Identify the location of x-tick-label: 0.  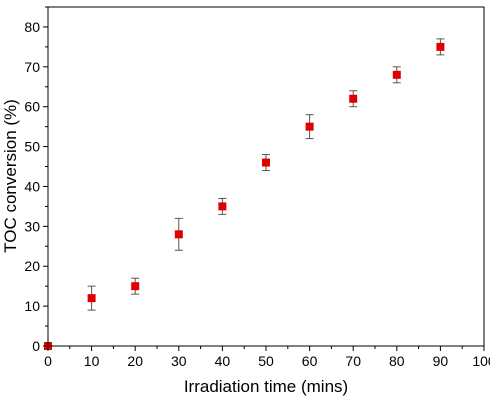
(48, 361).